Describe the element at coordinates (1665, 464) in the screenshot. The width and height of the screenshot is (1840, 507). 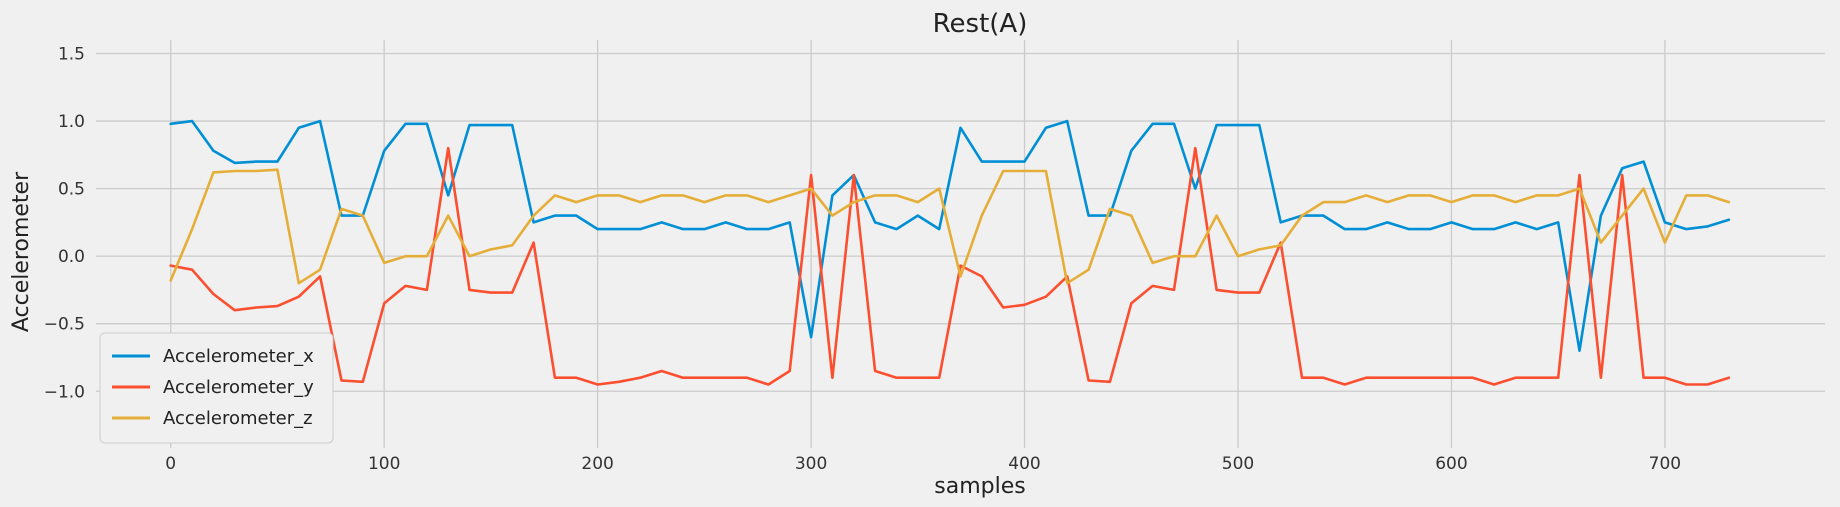
I see `x-tick-label: 700` at that location.